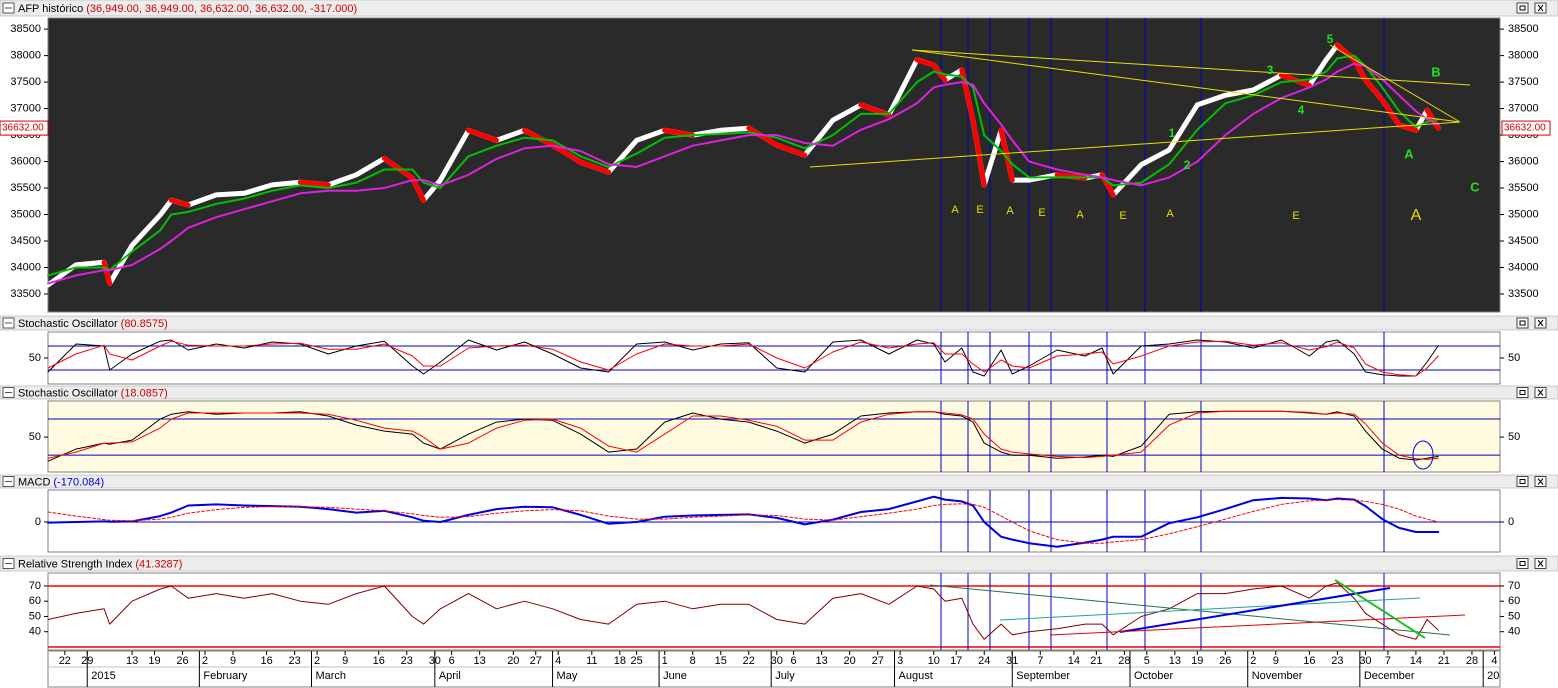  I want to click on wave-label: 2, so click(1187, 165).